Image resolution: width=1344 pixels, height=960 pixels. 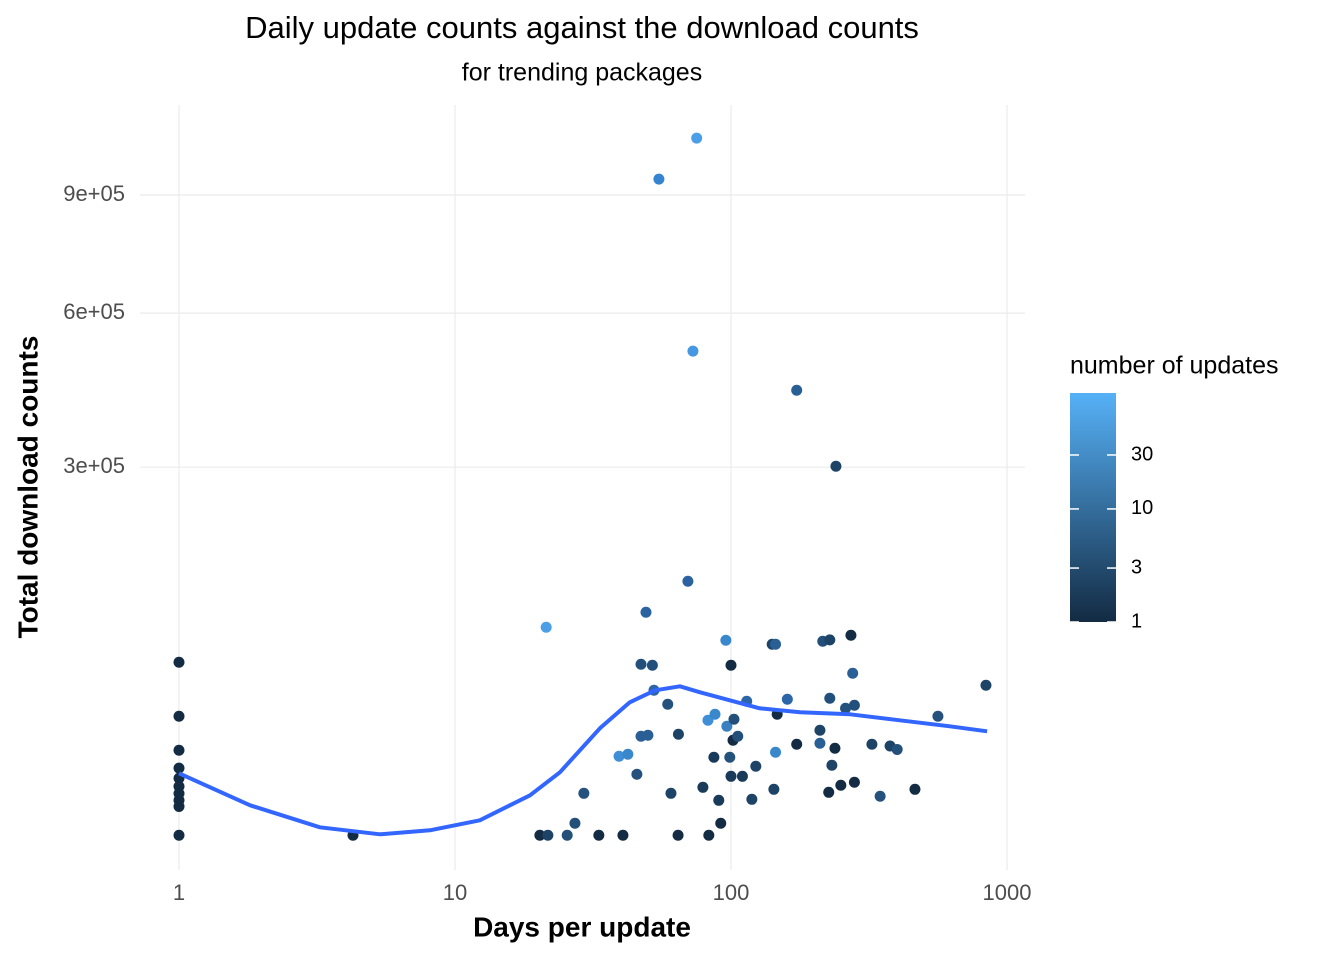 What do you see at coordinates (1142, 508) in the screenshot?
I see `legend-tick-label: 10` at bounding box center [1142, 508].